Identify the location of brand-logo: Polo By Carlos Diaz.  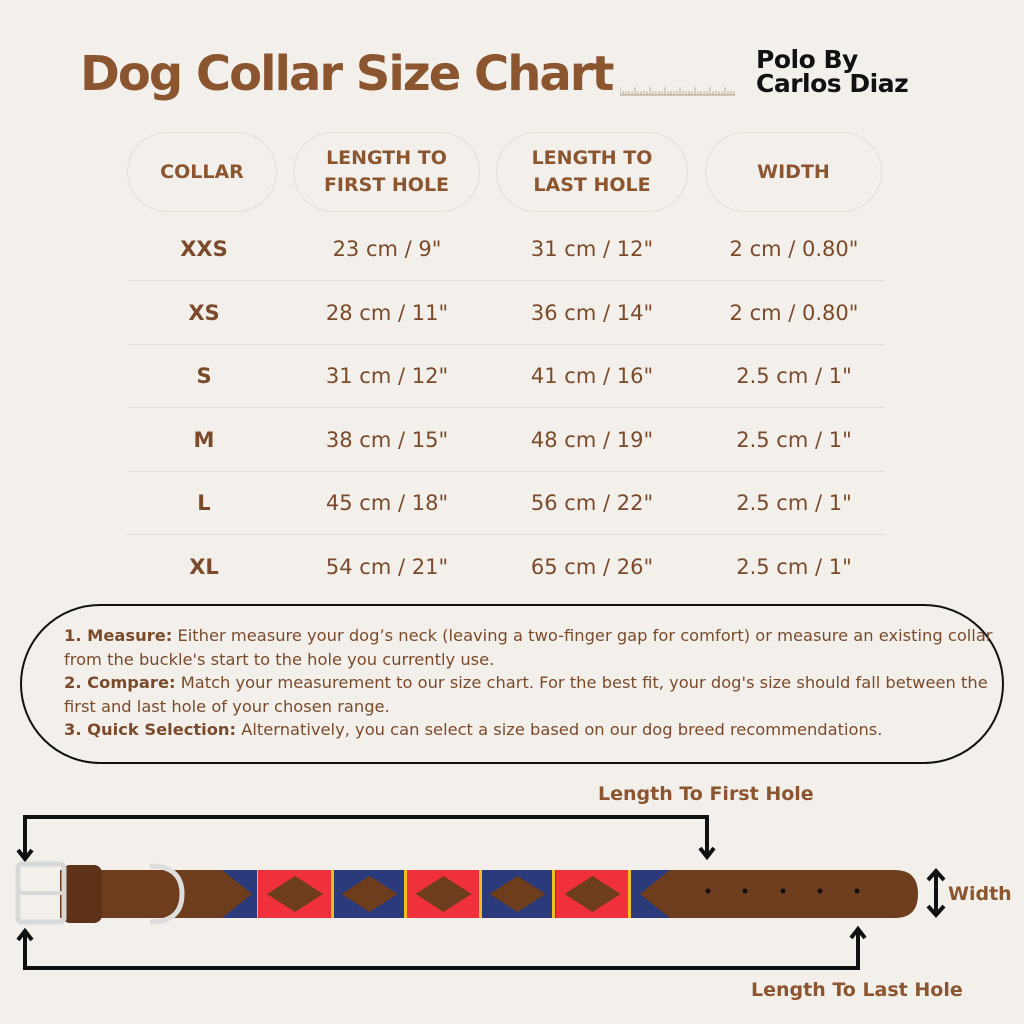
(832, 71).